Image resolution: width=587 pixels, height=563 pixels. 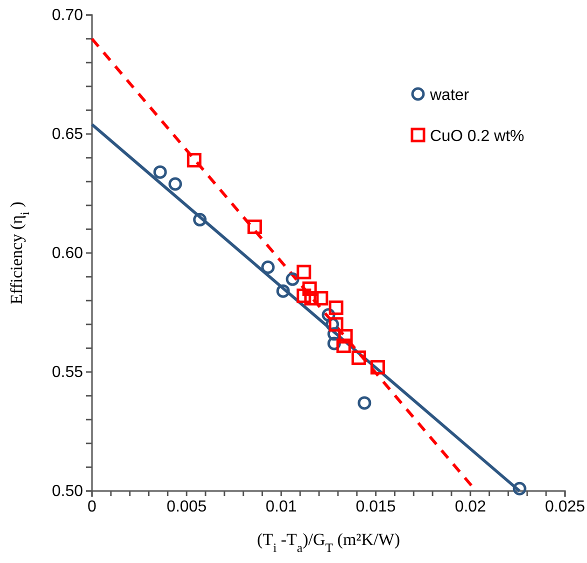 What do you see at coordinates (477, 136) in the screenshot?
I see `legend-label: CuO 0.2 wt%` at bounding box center [477, 136].